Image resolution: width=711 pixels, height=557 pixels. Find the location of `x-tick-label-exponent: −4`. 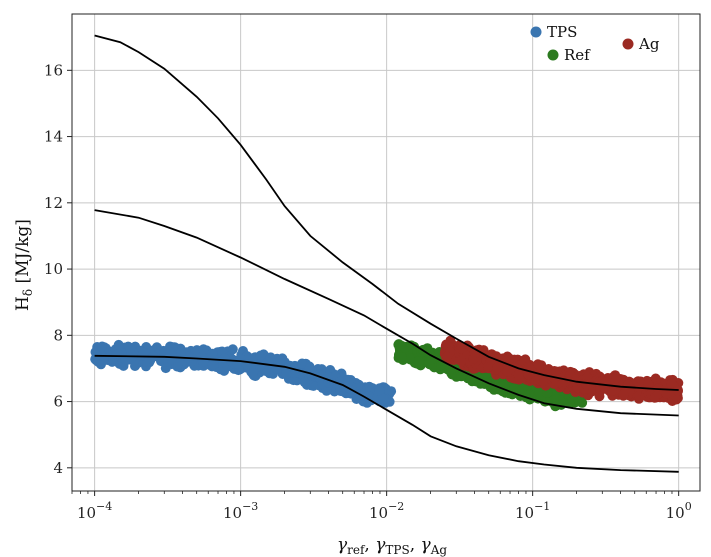

x-tick-label-exponent: −4 is located at coordinates (104, 506).